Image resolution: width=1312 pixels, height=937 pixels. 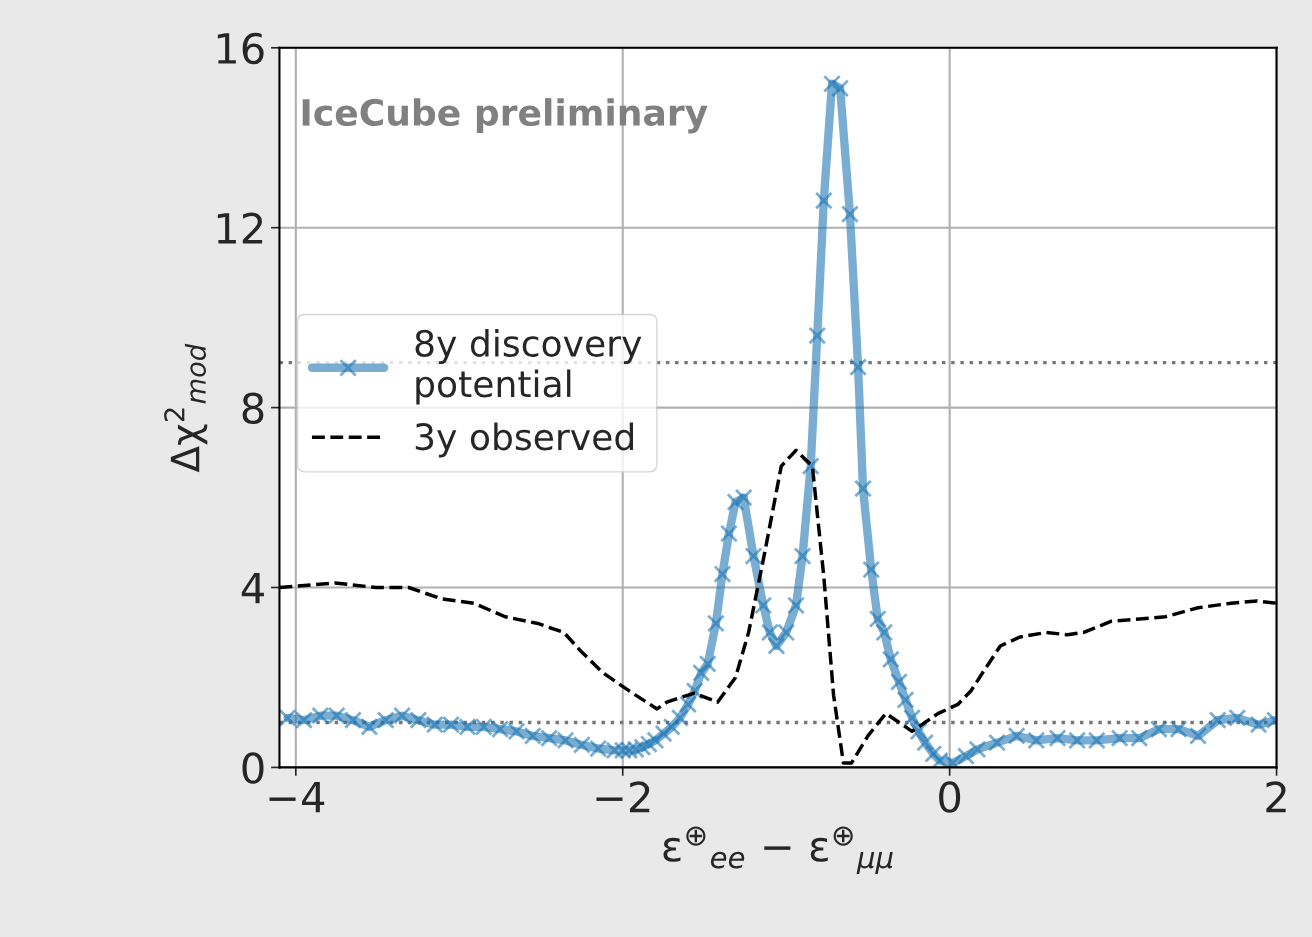 I want to click on y-axis-title: Δχ$^{2}$$_{mod}$, so click(x=186, y=408).